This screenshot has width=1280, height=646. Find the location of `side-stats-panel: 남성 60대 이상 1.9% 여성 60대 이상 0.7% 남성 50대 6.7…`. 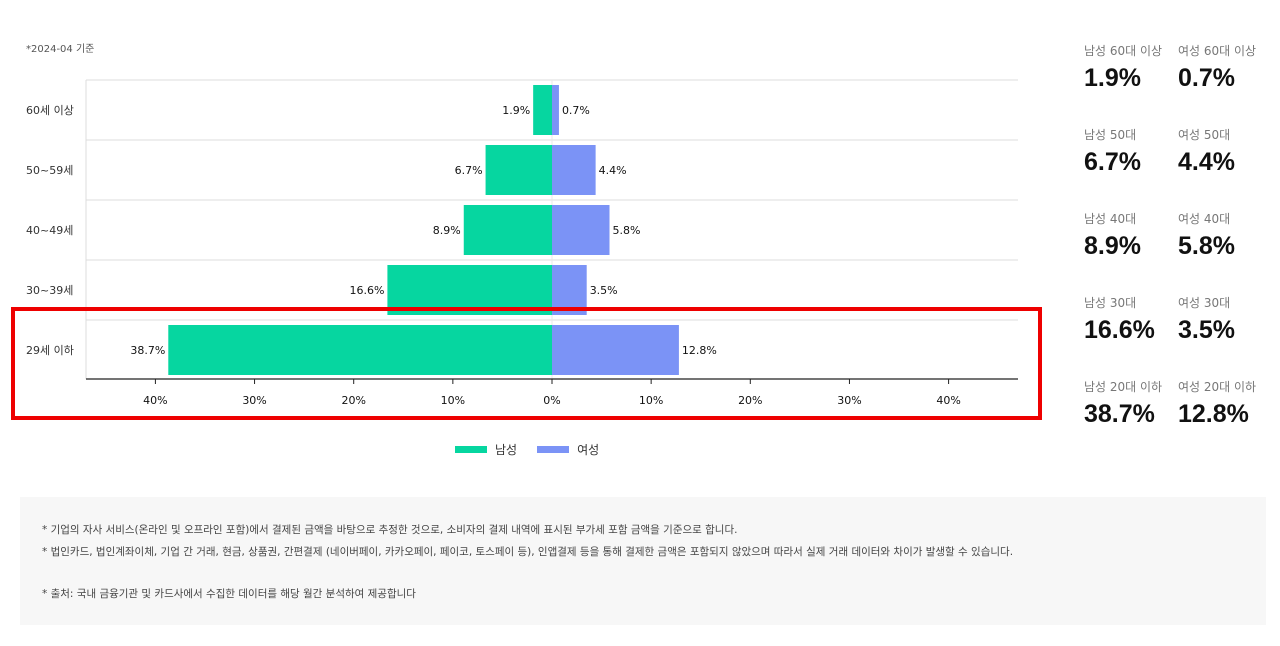

side-stats-panel: 남성 60대 이상 1.9% 여성 60대 이상 0.7% 남성 50대 6.7… is located at coordinates (1179, 250).